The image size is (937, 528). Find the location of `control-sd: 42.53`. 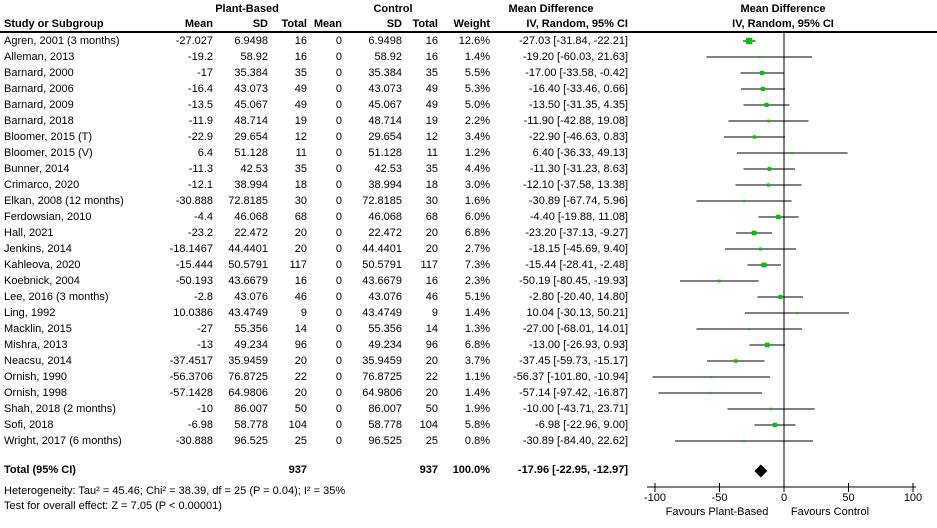

control-sd: 42.53 is located at coordinates (388, 169).